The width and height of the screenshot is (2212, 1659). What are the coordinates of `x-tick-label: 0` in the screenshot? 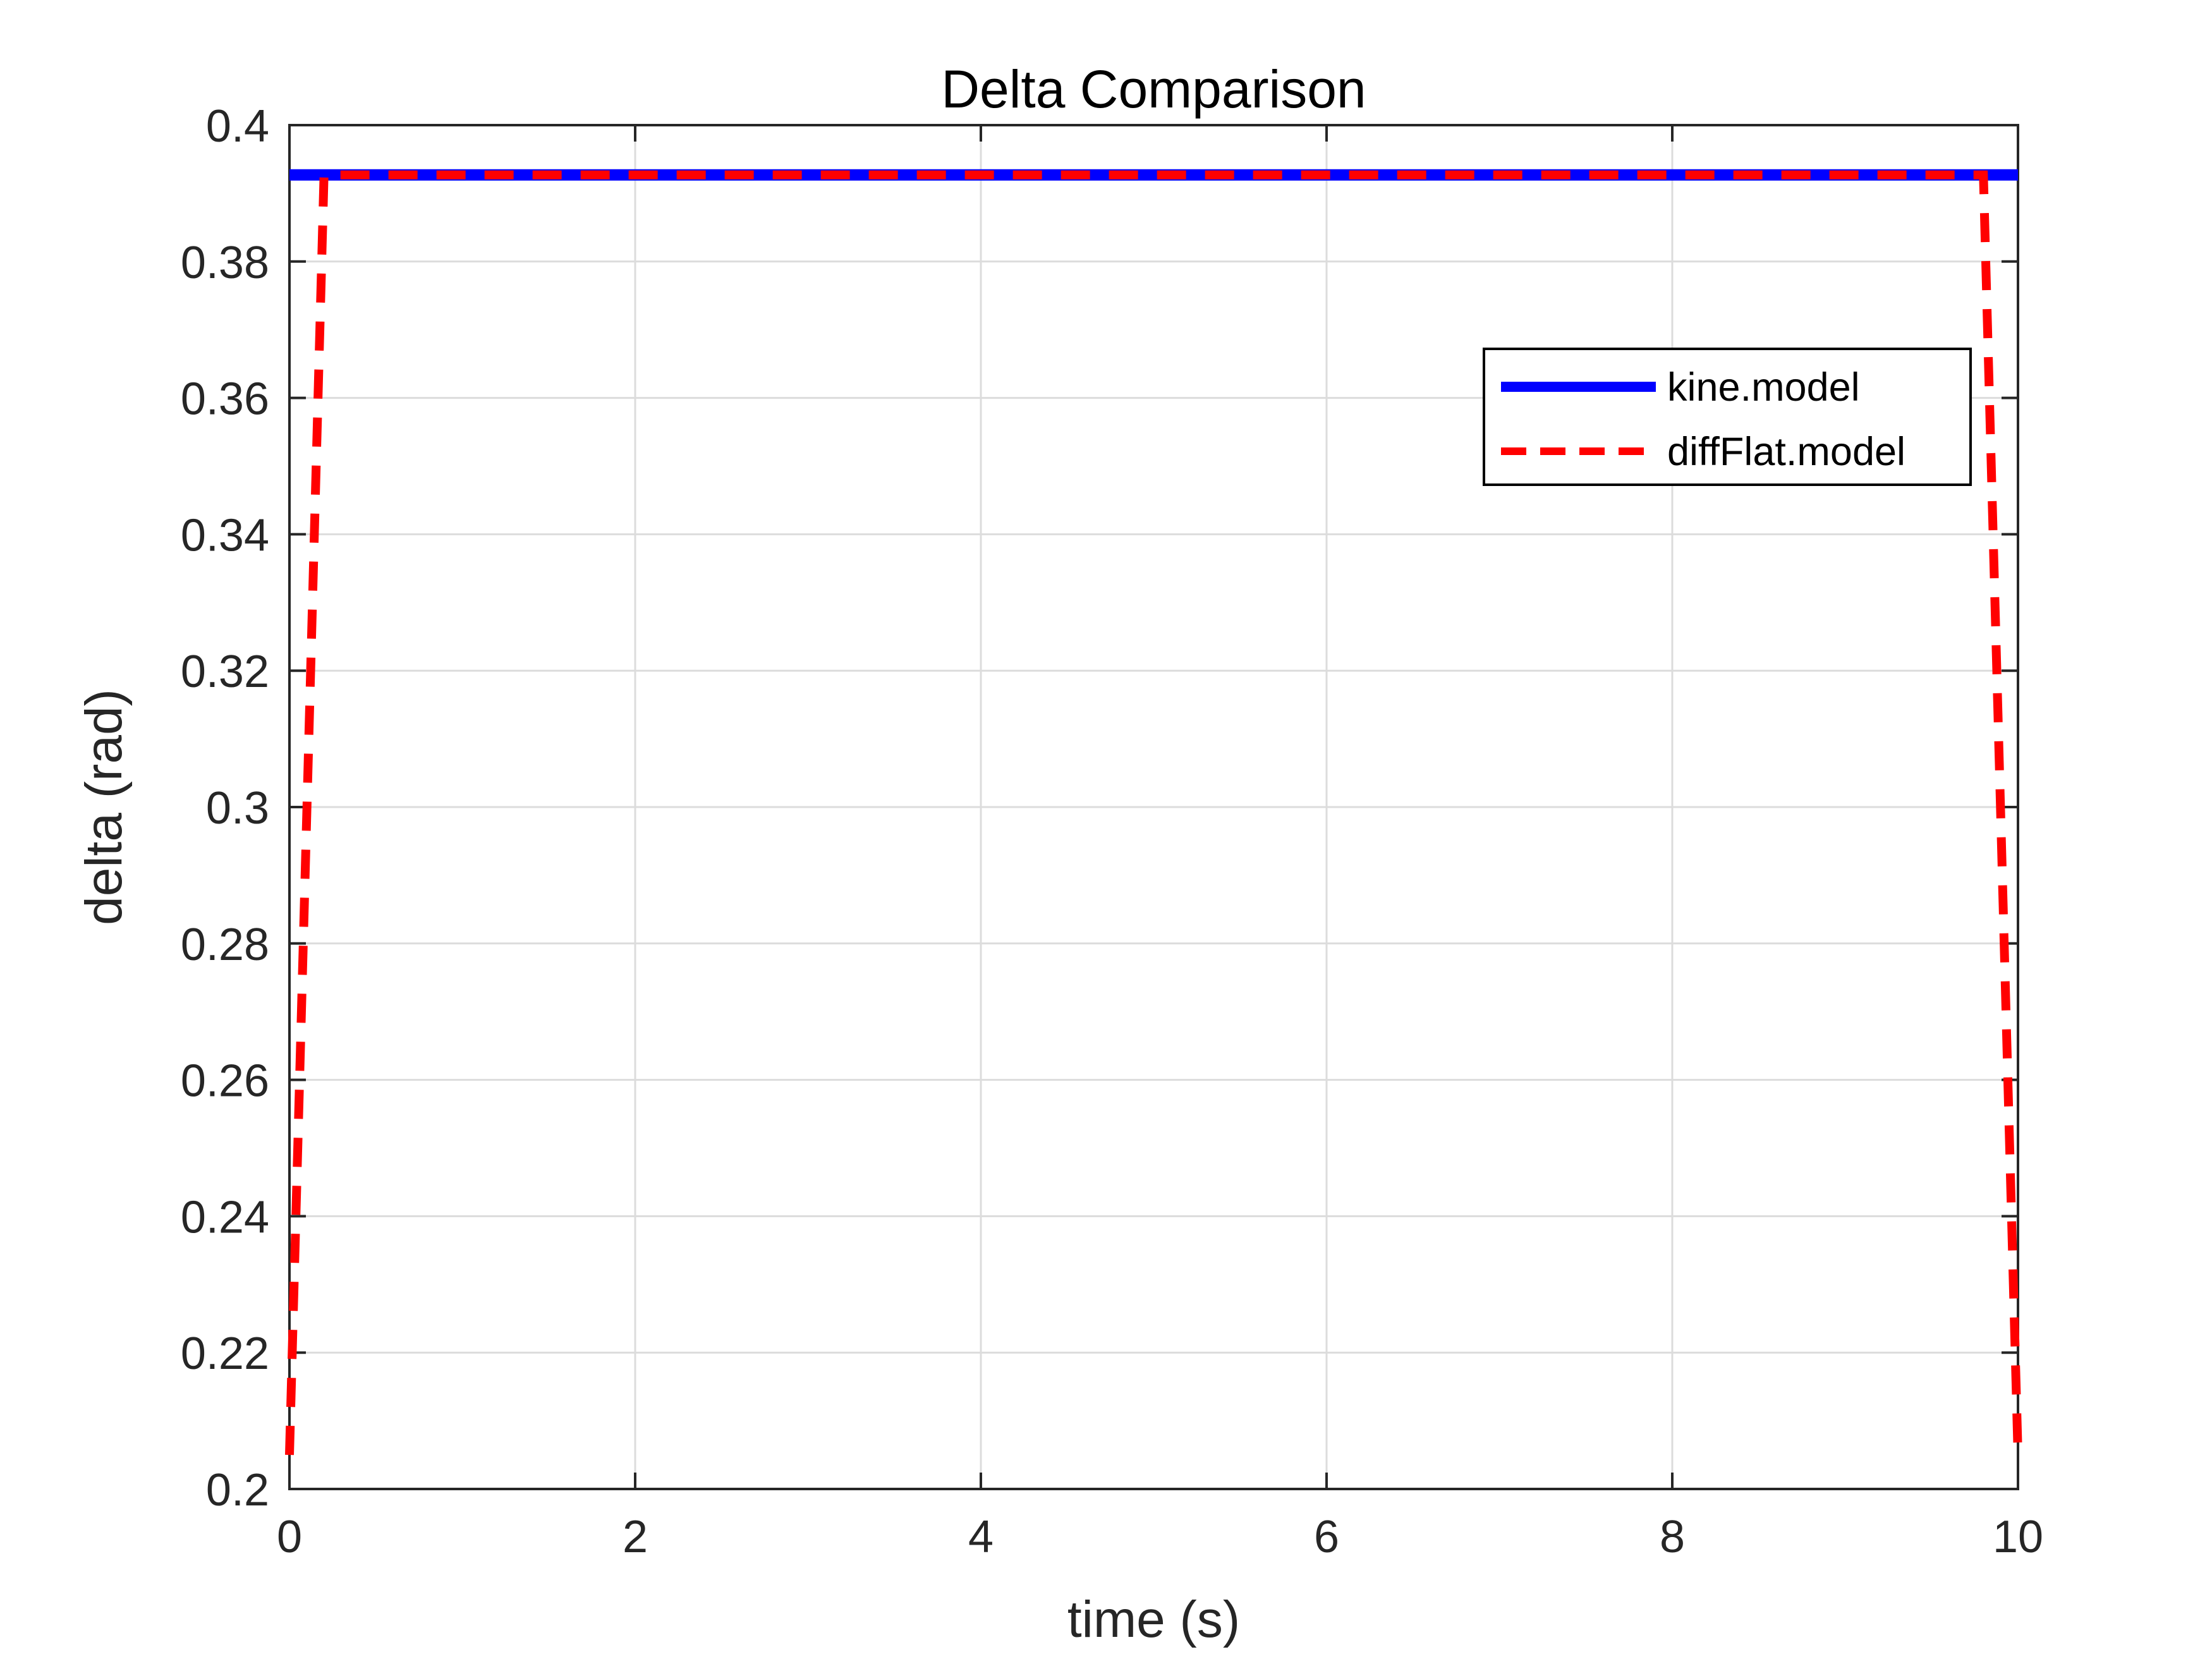 It's located at (289, 1537).